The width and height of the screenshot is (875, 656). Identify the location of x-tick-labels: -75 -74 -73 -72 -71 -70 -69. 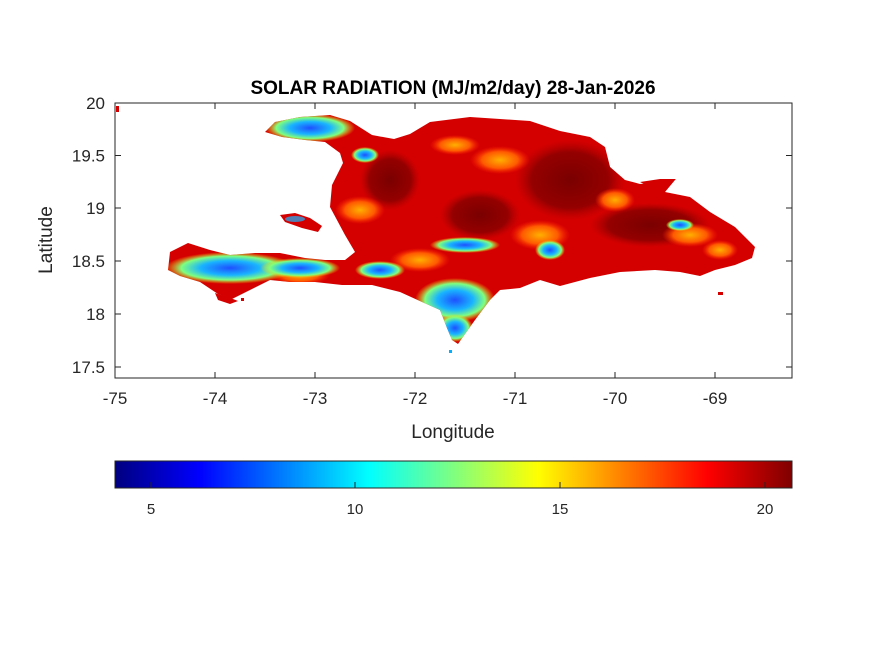
(415, 398).